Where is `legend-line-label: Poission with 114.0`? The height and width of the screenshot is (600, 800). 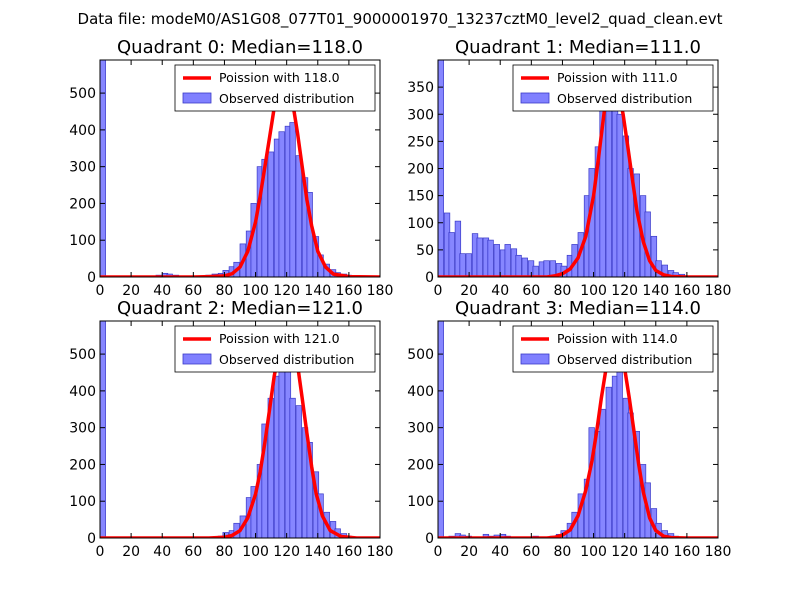 legend-line-label: Poission with 114.0 is located at coordinates (617, 338).